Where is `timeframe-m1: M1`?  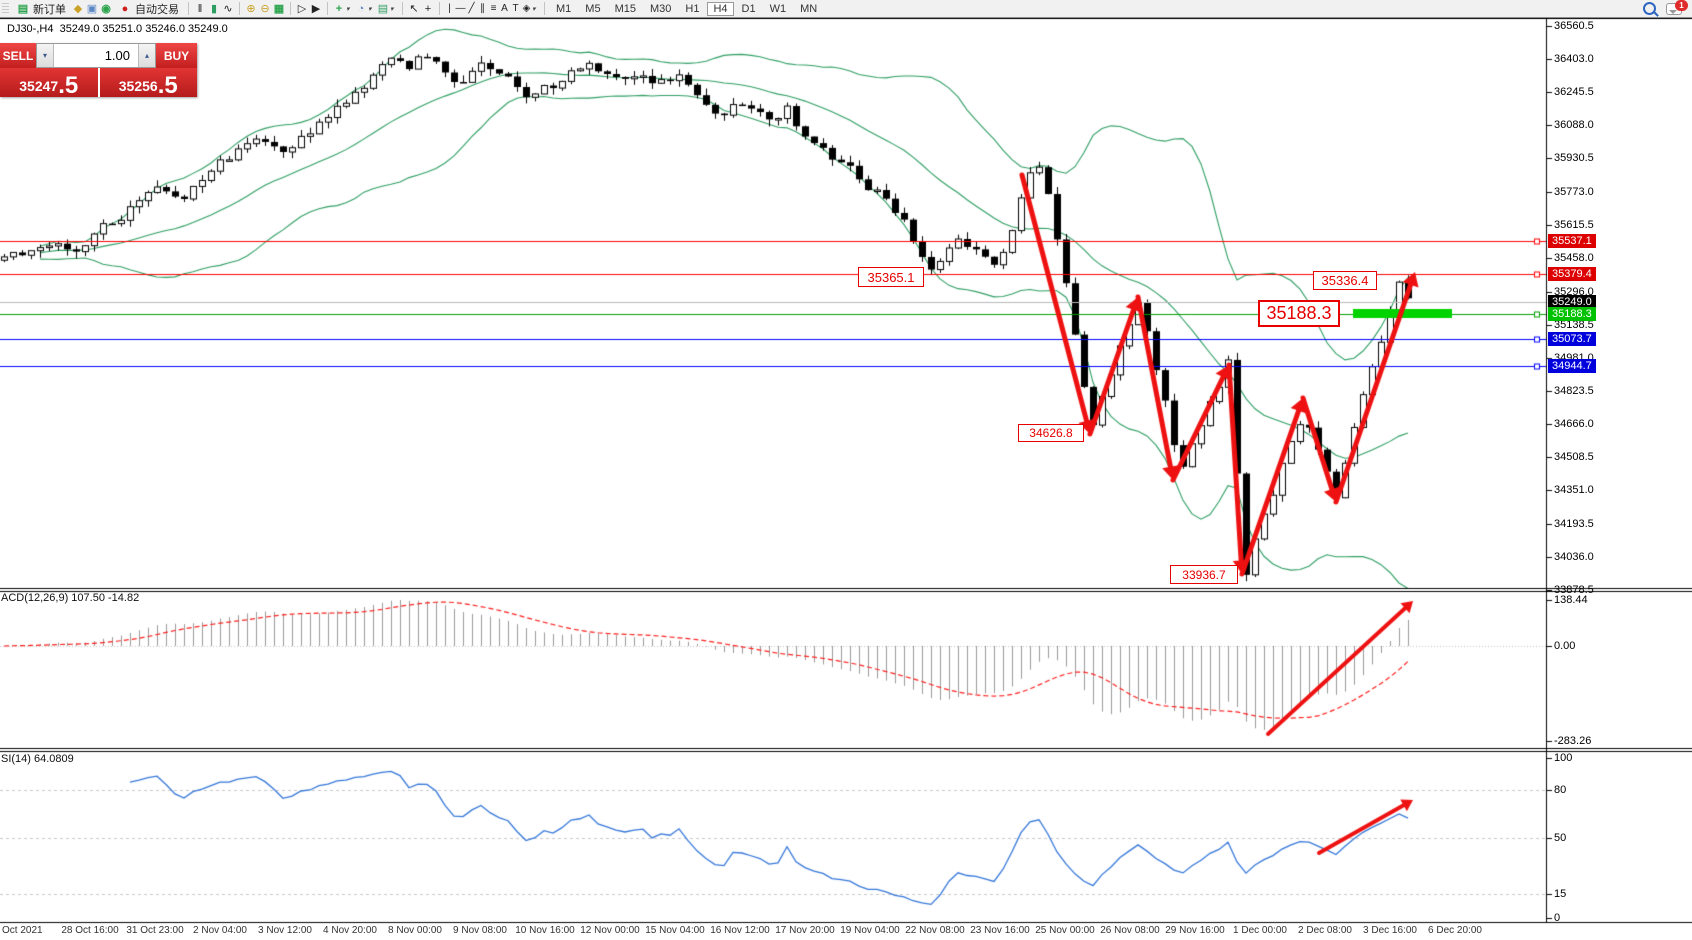 timeframe-m1: M1 is located at coordinates (564, 8).